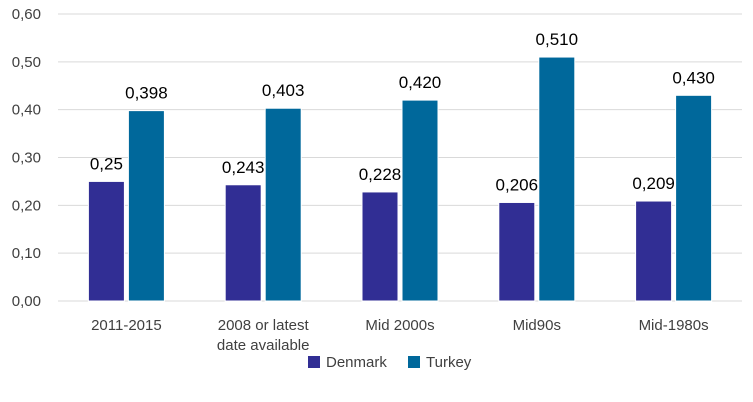 The image size is (753, 402). I want to click on y-tick-label: 0,20, so click(26, 205).